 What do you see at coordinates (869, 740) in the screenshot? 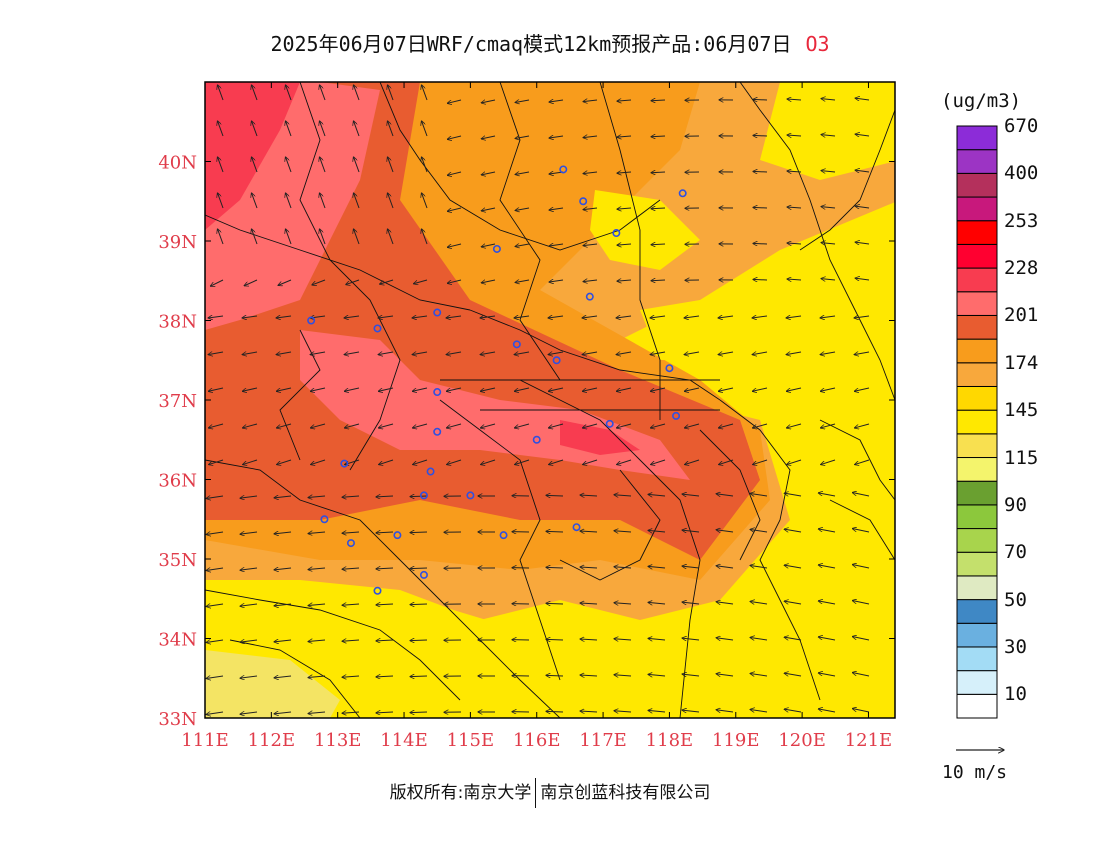
I see `lon-tick-label: 121E` at bounding box center [869, 740].